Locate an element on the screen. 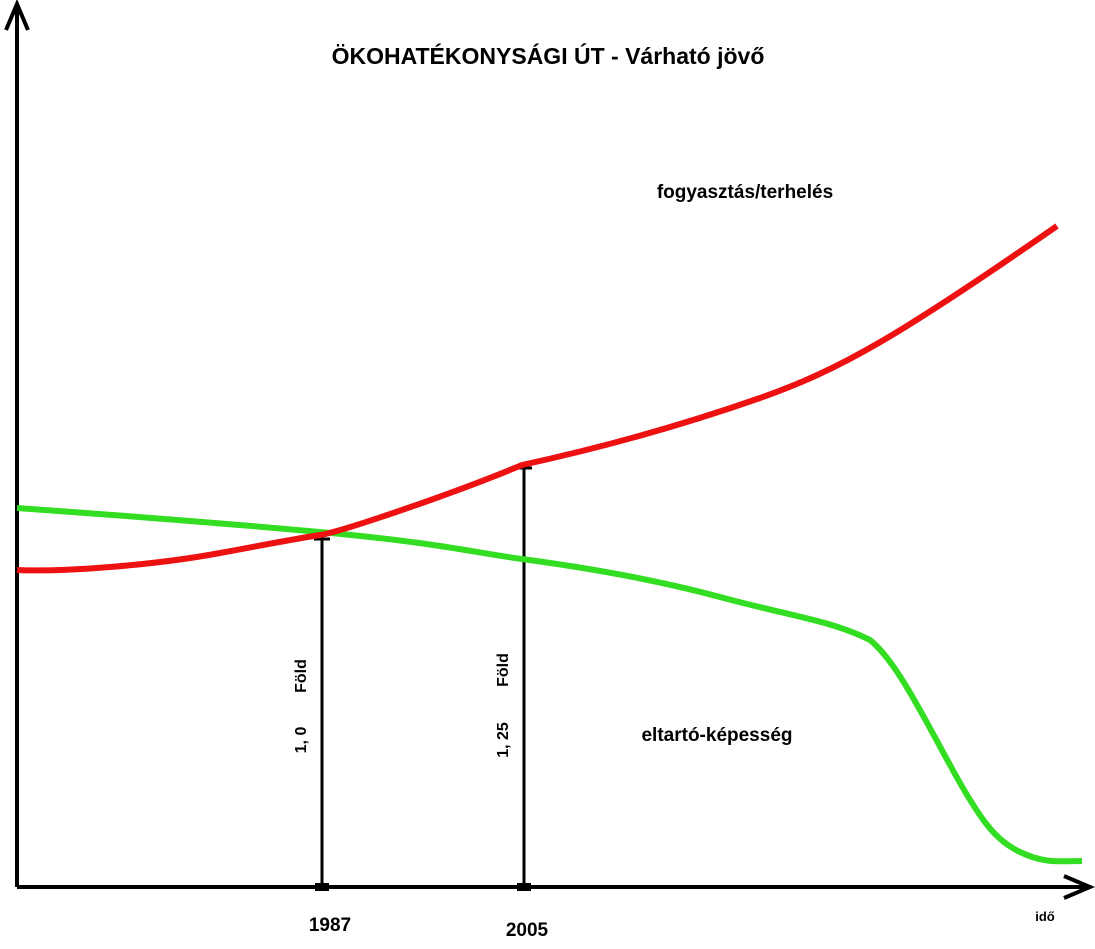 The height and width of the screenshot is (949, 1095). marker-ratio: 1, 25 is located at coordinates (503, 740).